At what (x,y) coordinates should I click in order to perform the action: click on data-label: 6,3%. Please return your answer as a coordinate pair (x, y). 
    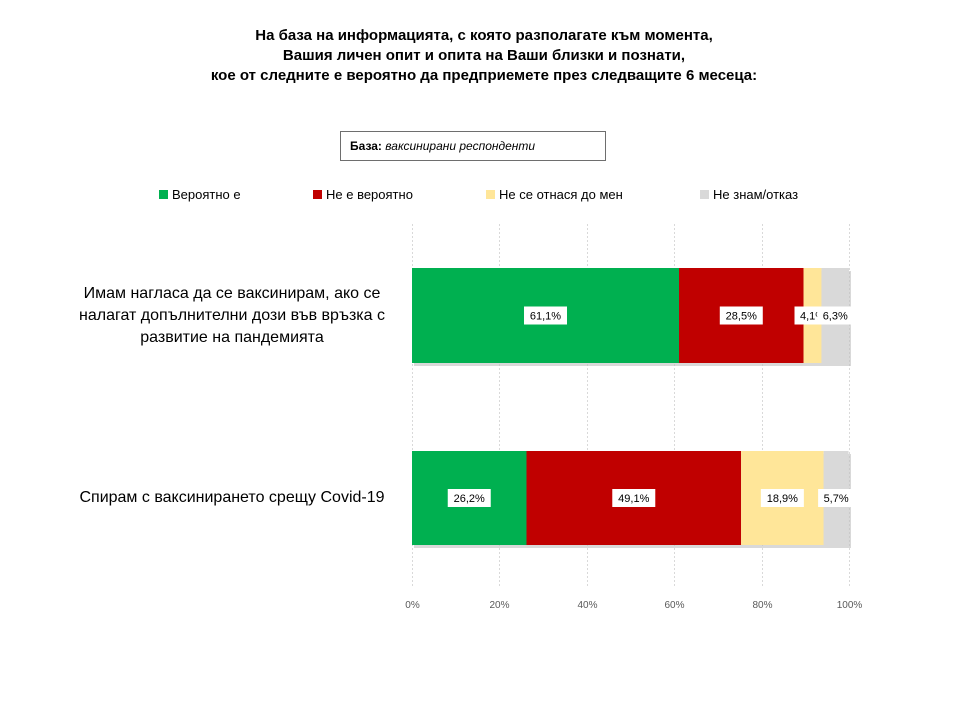
    Looking at the image, I should click on (835, 317).